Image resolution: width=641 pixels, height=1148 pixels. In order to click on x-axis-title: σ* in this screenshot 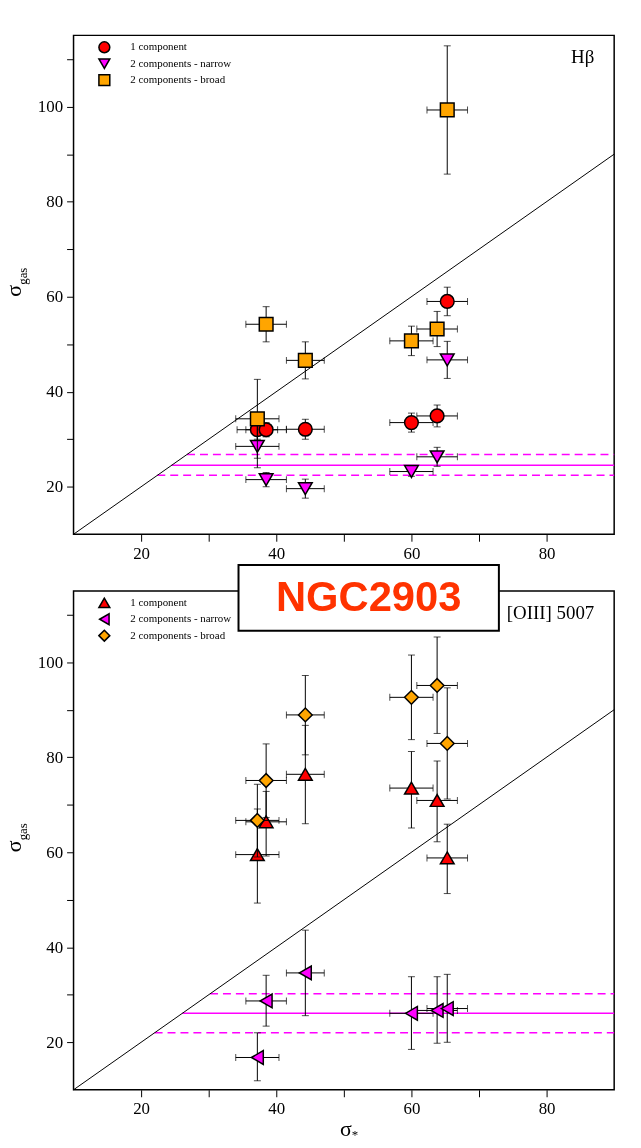, I will do `click(349, 1129)`.